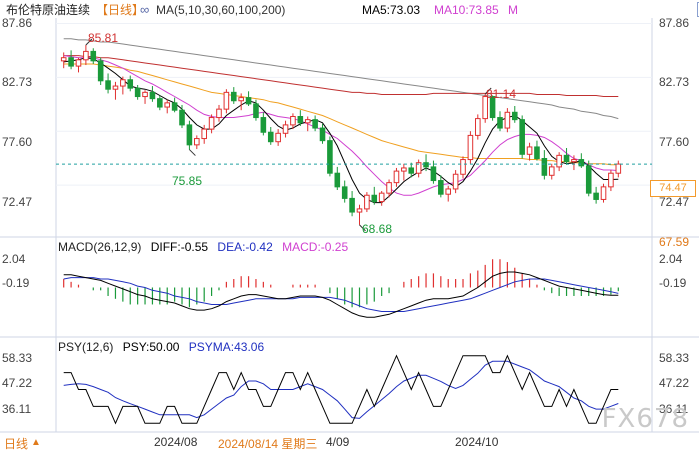 Image resolution: width=699 pixels, height=452 pixels. I want to click on macd-title: MACD(26,12,9), so click(100, 247).